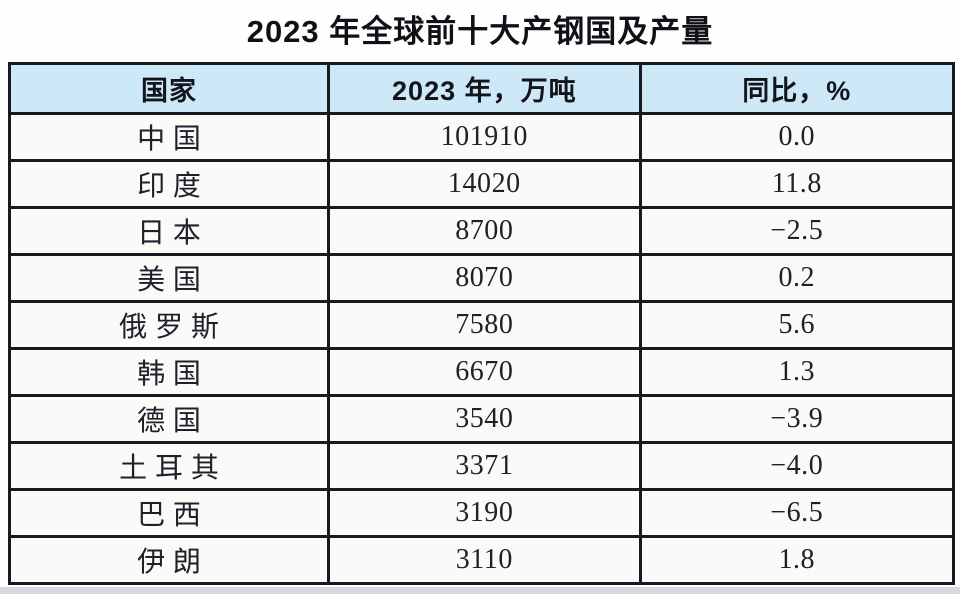 This screenshot has height=594, width=960. Describe the element at coordinates (480, 31) in the screenshot. I see `page-title: 2023 年全球前十大产钢国及产量` at that location.